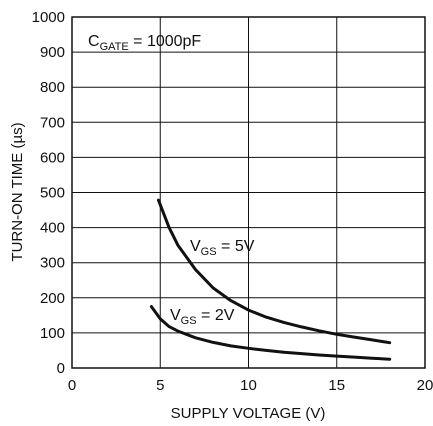  Describe the element at coordinates (52, 193) in the screenshot. I see `y-tick-label: 500` at that location.